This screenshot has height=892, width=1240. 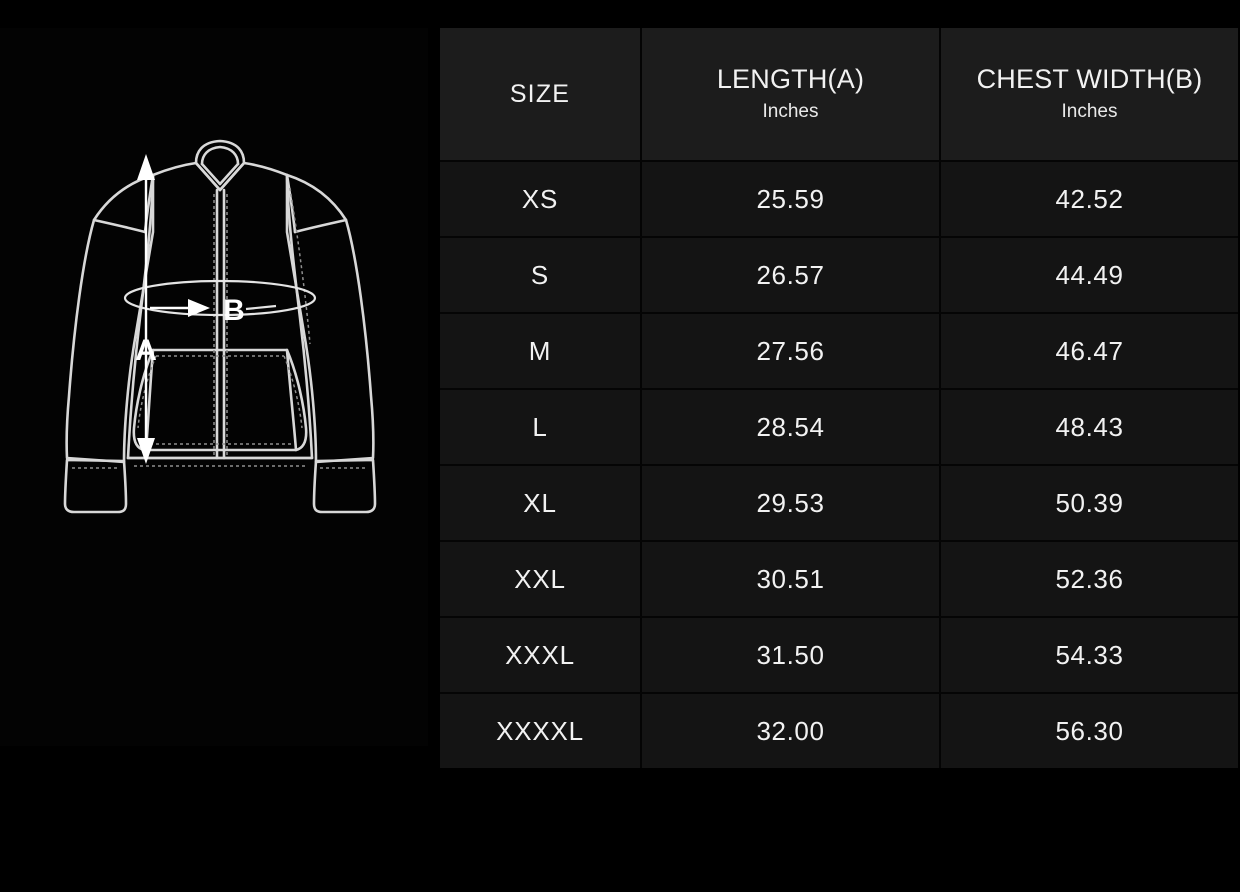 I want to click on chest-measurement-ellipse, so click(x=220, y=298).